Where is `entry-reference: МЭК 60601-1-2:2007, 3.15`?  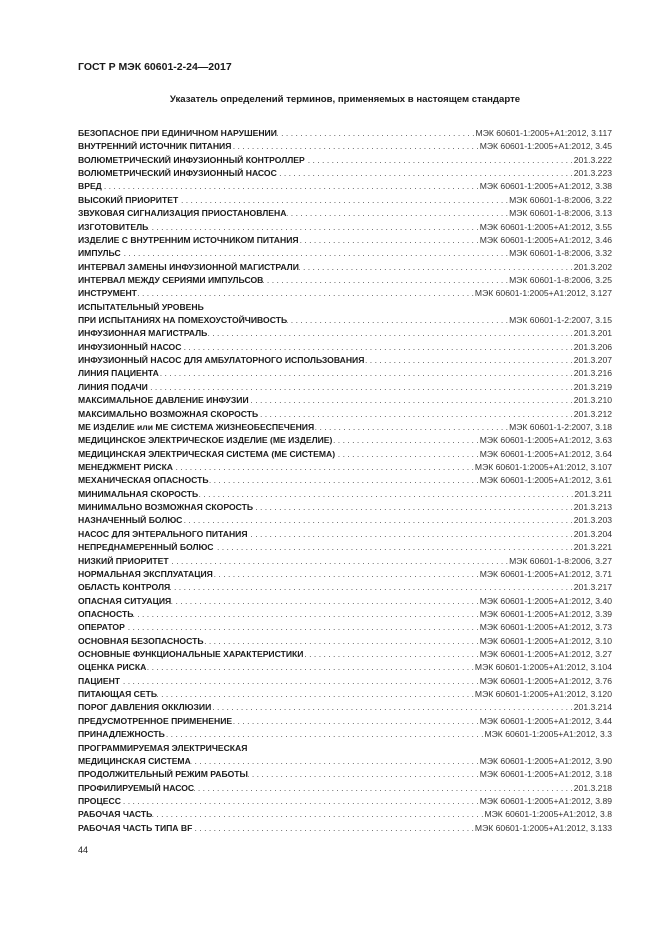
entry-reference: МЭК 60601-1-2:2007, 3.15 is located at coordinates (560, 320).